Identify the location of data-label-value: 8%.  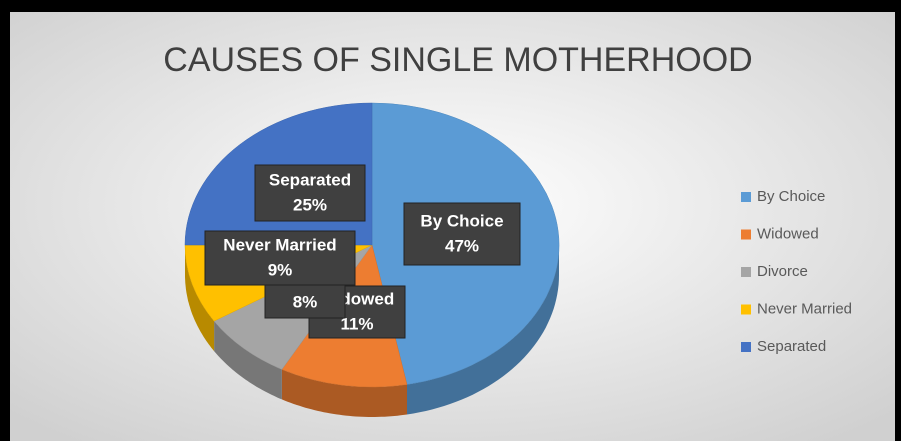
(305, 301).